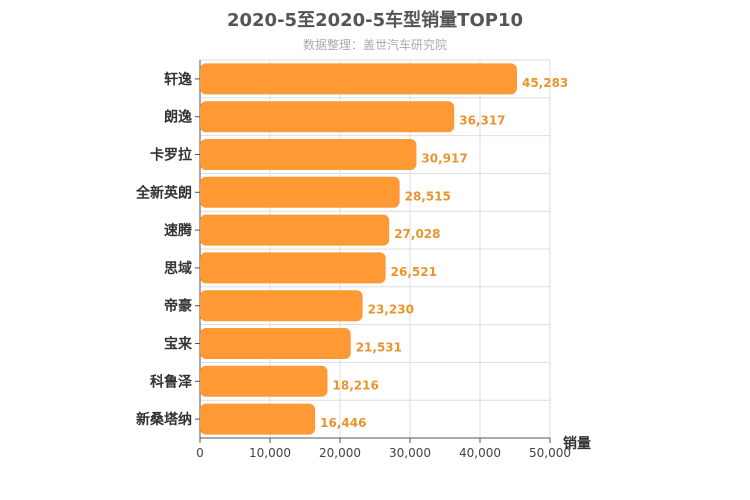 Image resolution: width=750 pixels, height=500 pixels. I want to click on value-label: 27,028, so click(417, 234).